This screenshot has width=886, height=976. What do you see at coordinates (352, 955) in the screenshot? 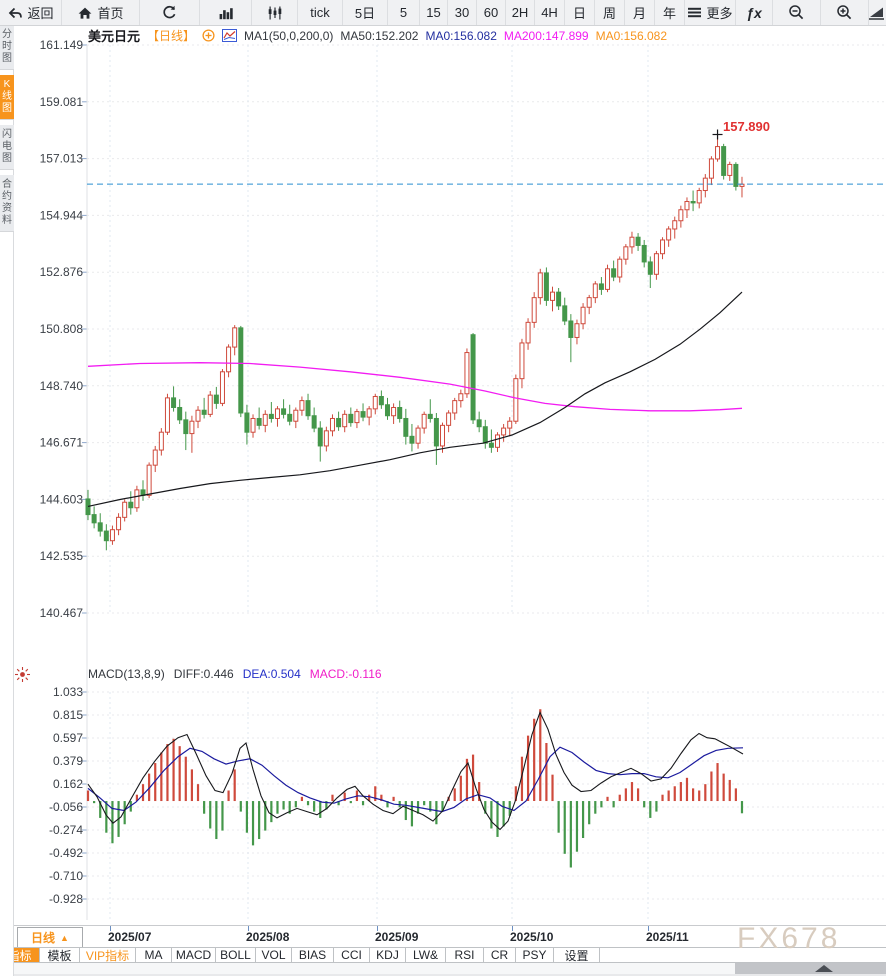
I see `tab-cci: CCI` at bounding box center [352, 955].